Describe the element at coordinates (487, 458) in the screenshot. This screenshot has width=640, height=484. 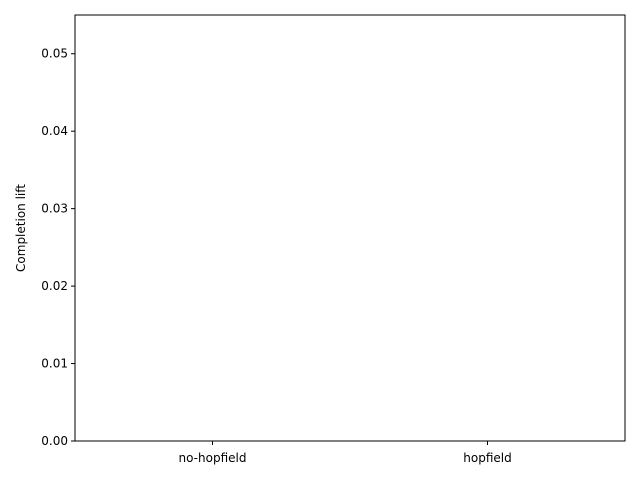
I see `x-tick-label: hopfield` at that location.